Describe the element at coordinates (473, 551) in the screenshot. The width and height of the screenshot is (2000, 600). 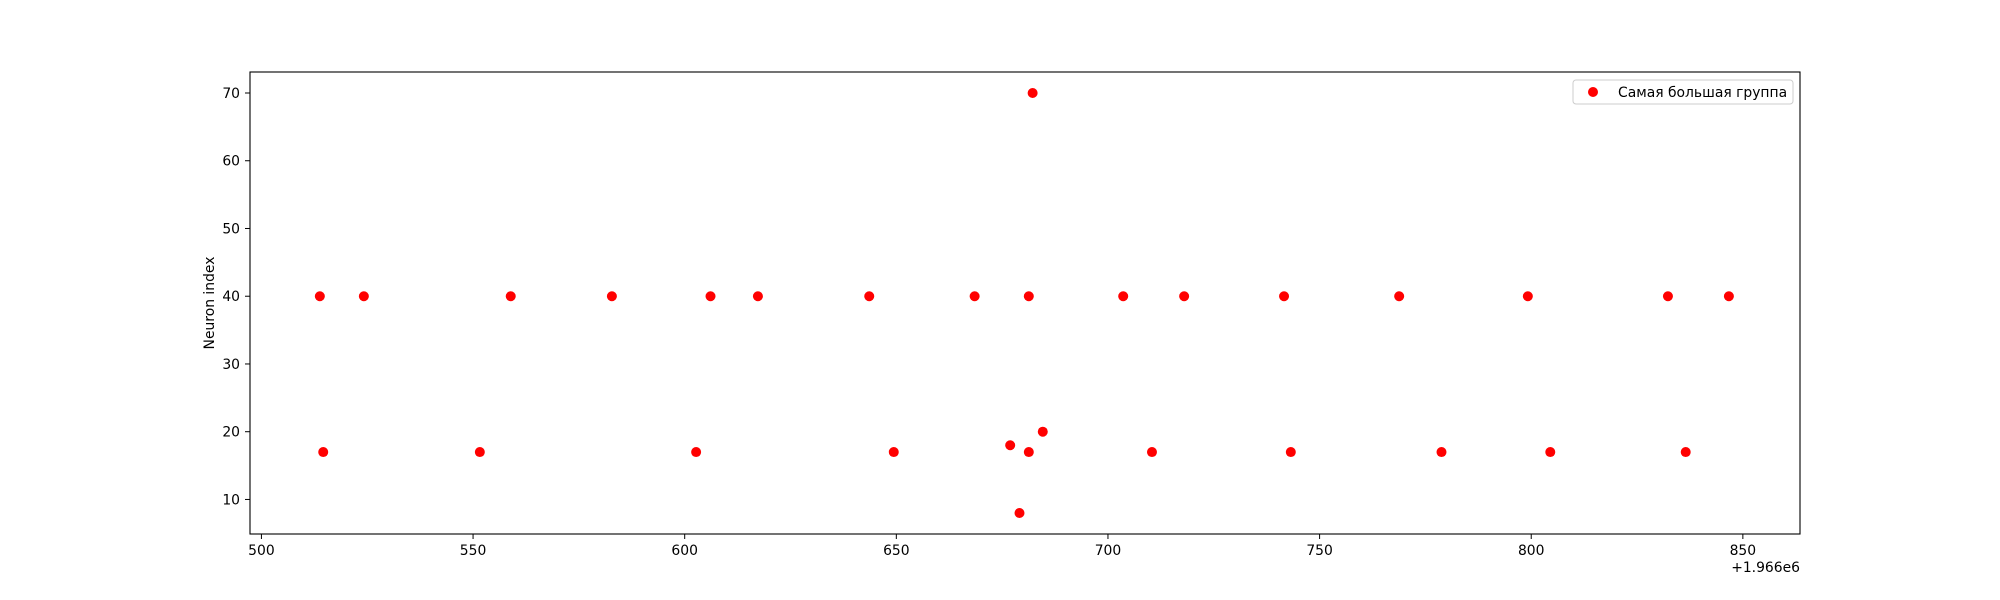
I see `x-tick-label: 550` at that location.